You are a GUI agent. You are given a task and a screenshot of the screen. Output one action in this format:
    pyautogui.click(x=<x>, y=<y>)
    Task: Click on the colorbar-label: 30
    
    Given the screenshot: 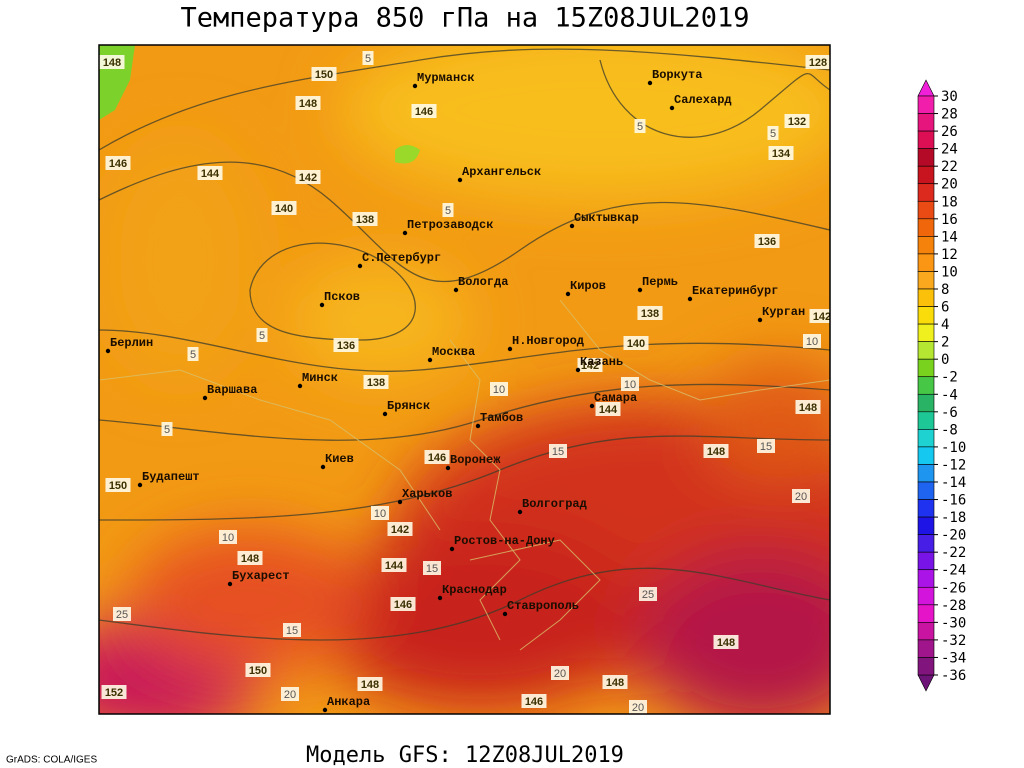 What is the action you would take?
    pyautogui.click(x=949, y=97)
    